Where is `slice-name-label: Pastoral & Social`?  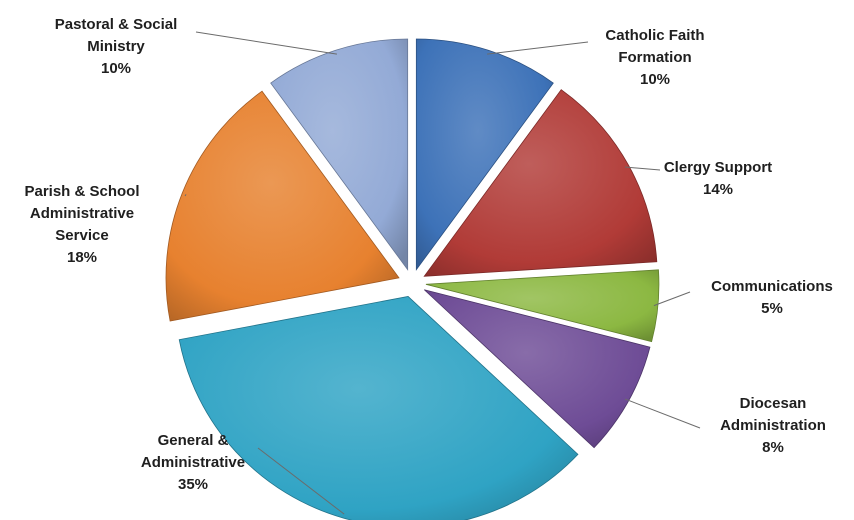
slice-name-label: Pastoral & Social is located at coordinates (116, 24).